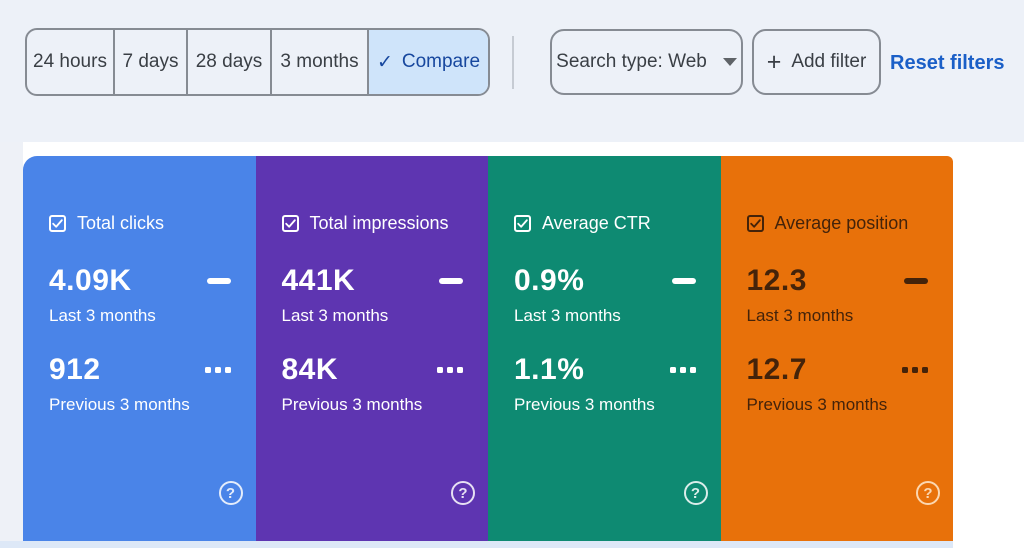  I want to click on previous-value: 84K, so click(310, 369).